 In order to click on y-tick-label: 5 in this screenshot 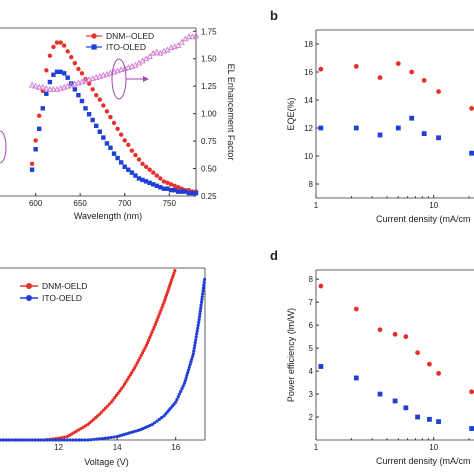, I will do `click(311, 348)`.